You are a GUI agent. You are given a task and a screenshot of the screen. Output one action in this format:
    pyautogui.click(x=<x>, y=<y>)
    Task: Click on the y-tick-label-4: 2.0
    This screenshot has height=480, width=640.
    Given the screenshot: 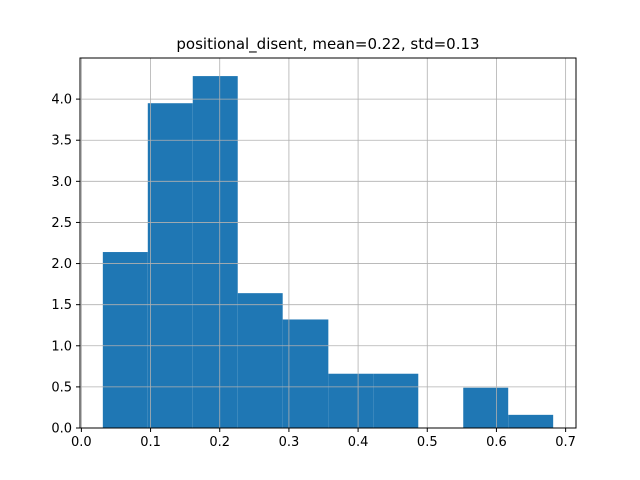 What is the action you would take?
    pyautogui.click(x=61, y=264)
    